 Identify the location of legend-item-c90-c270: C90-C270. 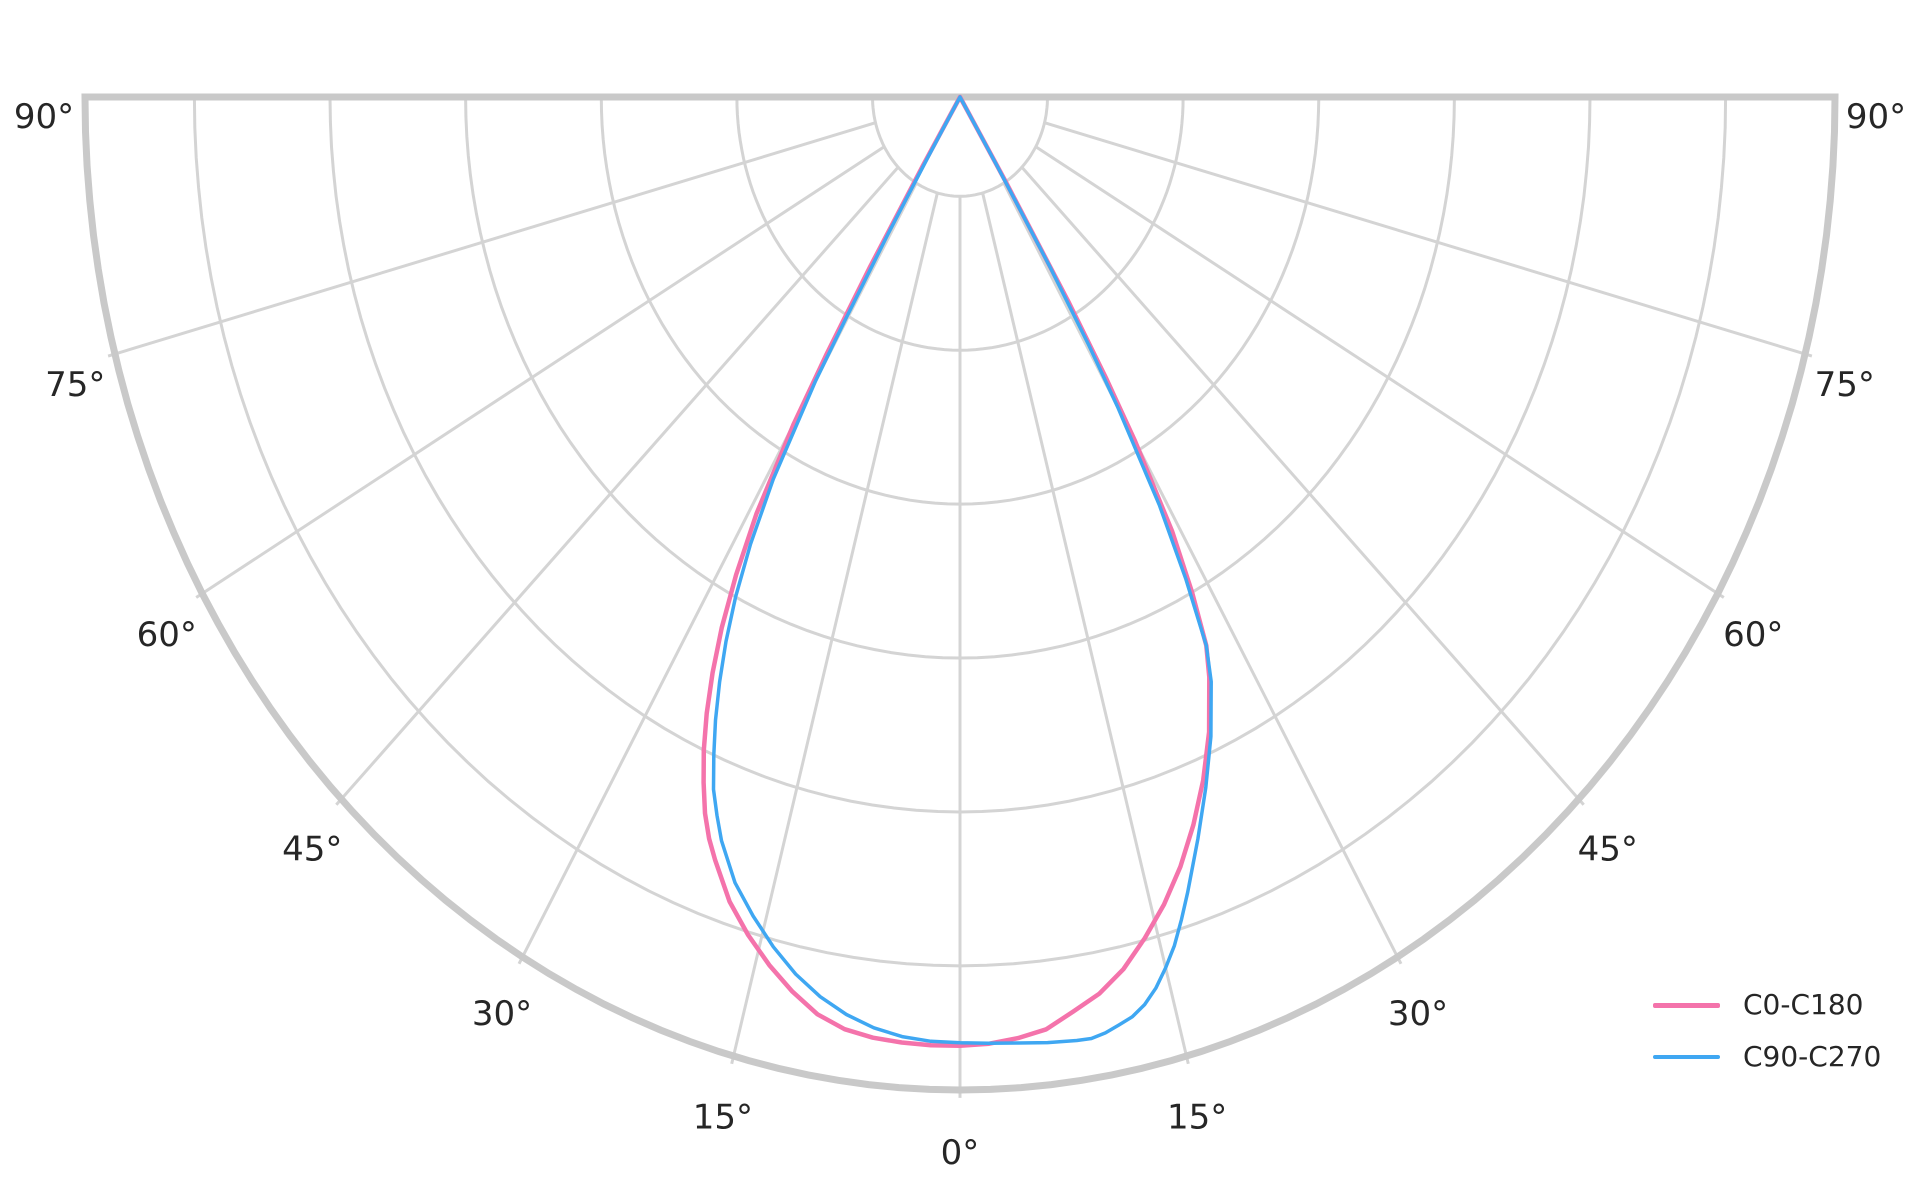
(1767, 1056).